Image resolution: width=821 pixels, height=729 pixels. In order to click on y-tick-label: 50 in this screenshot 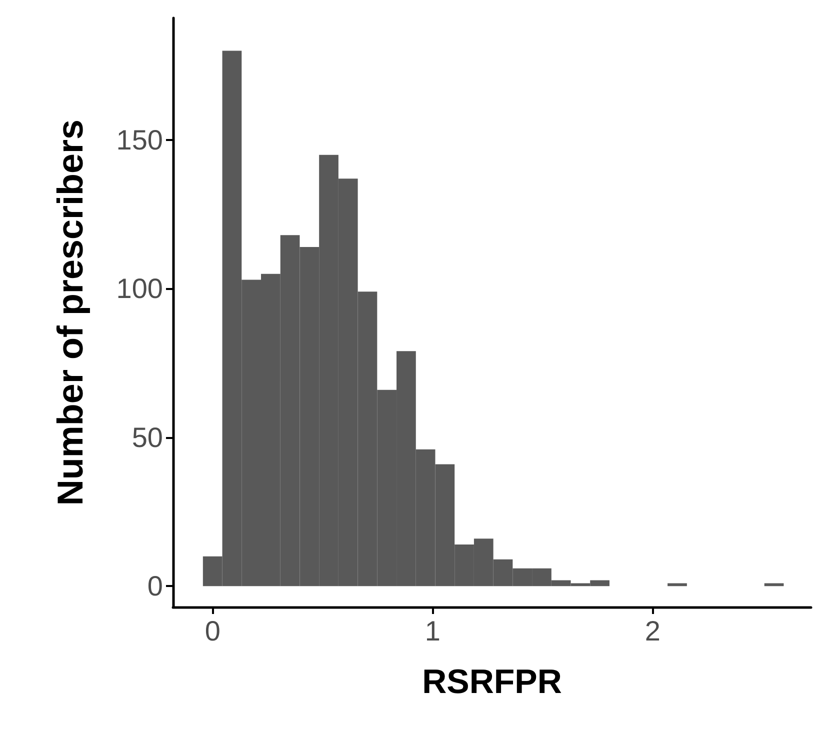, I will do `click(147, 437)`.